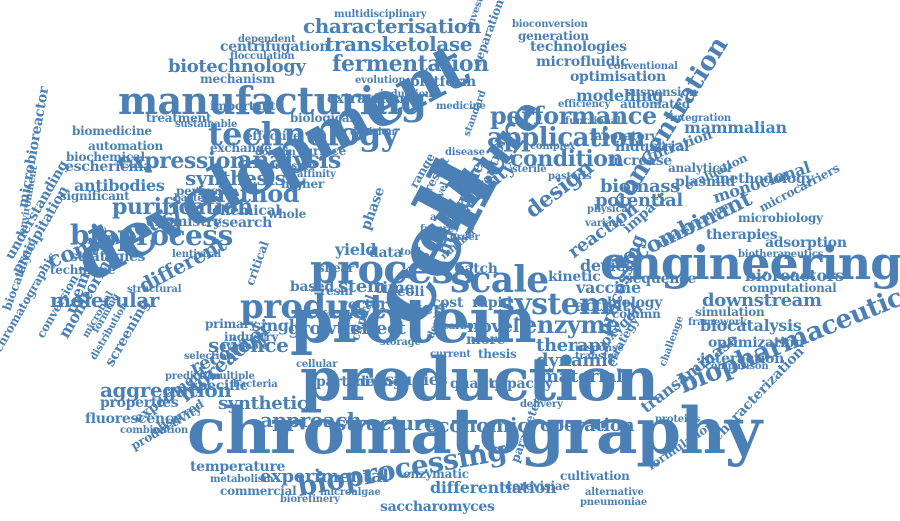 Image resolution: width=900 pixels, height=521 pixels. What do you see at coordinates (639, 200) in the screenshot?
I see `word-potential: potential` at bounding box center [639, 200].